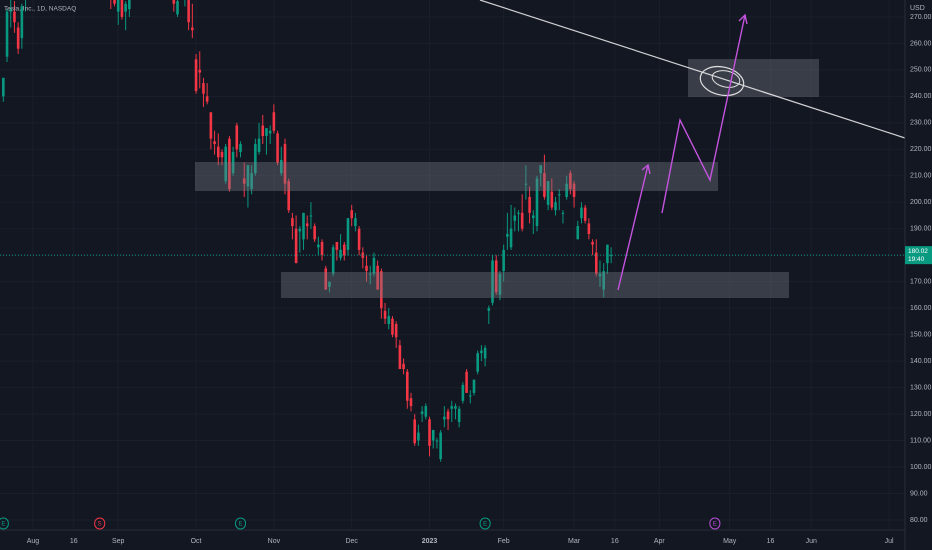 The height and width of the screenshot is (550, 932). I want to click on y-tick-label: 250.00, so click(921, 70).